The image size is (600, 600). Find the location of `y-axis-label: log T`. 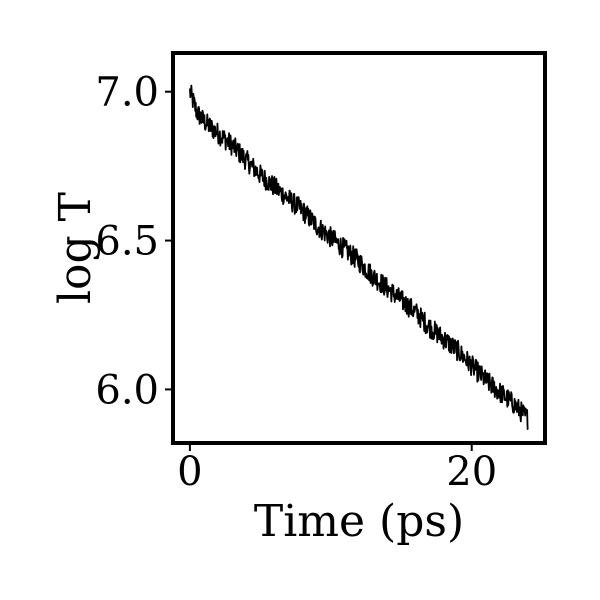

y-axis-label: log T is located at coordinates (75, 248).